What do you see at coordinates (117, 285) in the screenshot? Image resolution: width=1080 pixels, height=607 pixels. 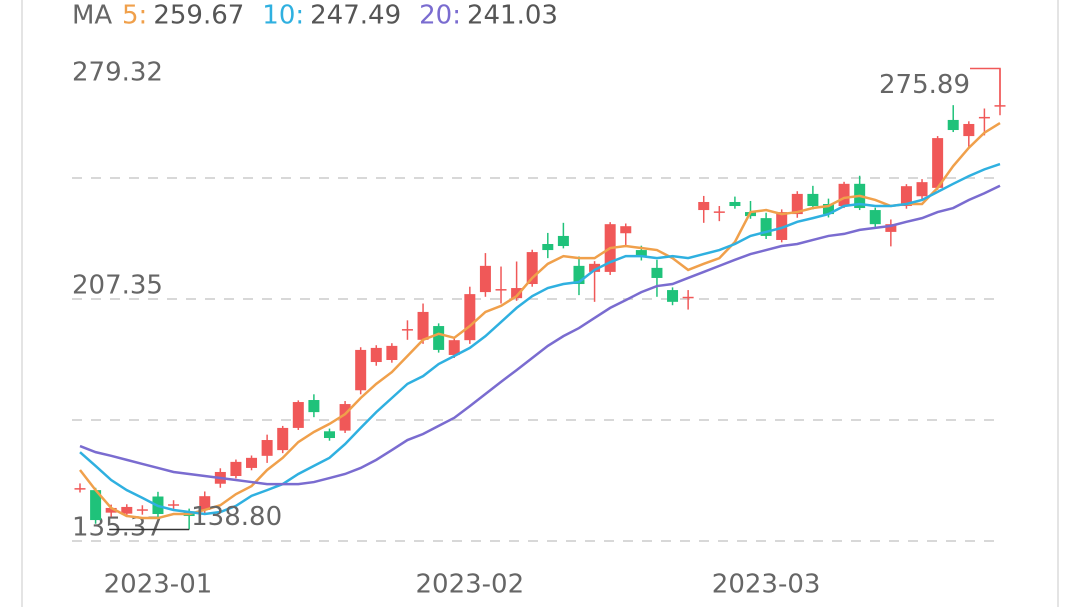 I see `y-tick-label: 207.35` at bounding box center [117, 285].